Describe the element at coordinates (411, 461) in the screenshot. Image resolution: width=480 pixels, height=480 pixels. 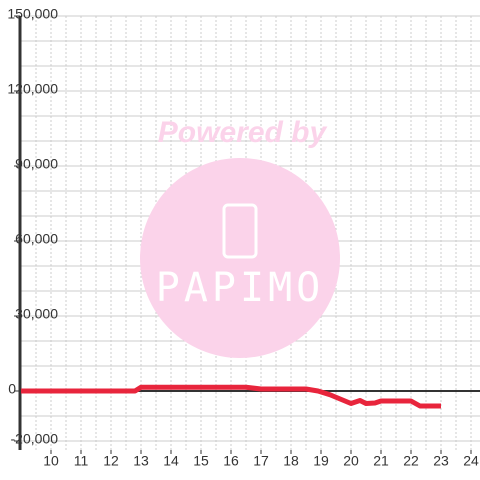
I see `x-tick-label: 22` at that location.